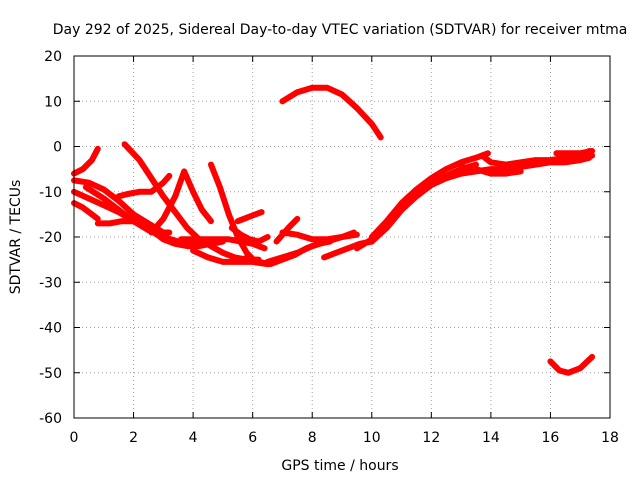  I want to click on y-tick-label: 20, so click(53, 57).